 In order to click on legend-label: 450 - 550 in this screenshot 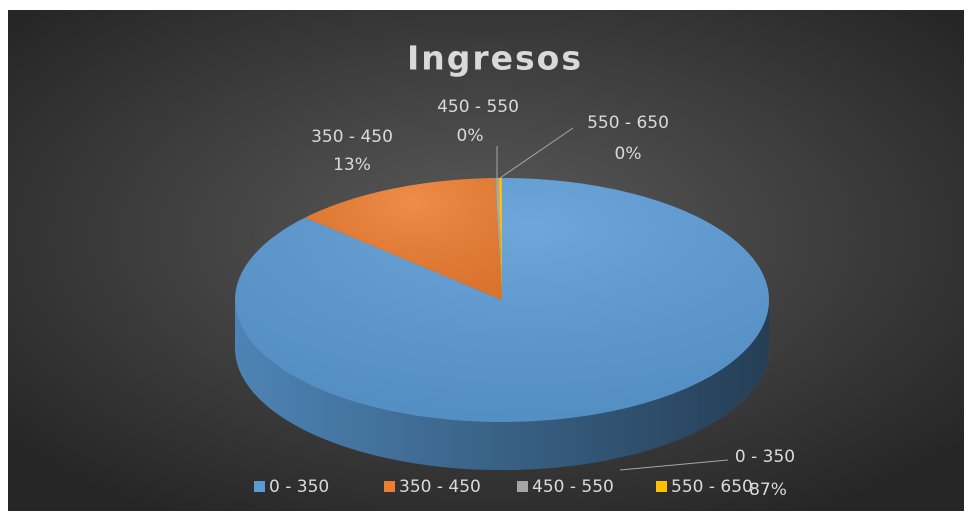, I will do `click(573, 487)`.